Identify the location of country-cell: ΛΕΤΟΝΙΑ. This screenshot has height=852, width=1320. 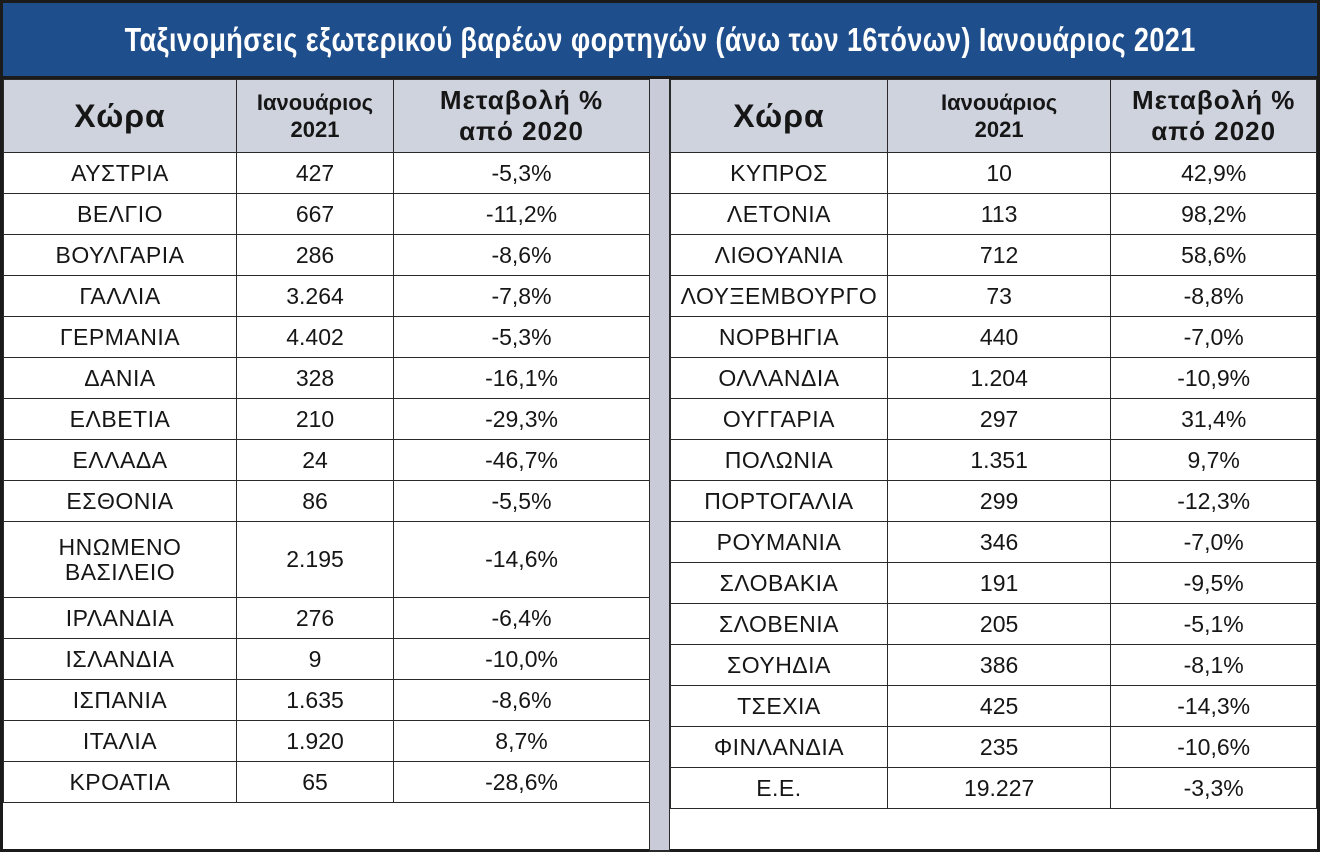
(779, 214).